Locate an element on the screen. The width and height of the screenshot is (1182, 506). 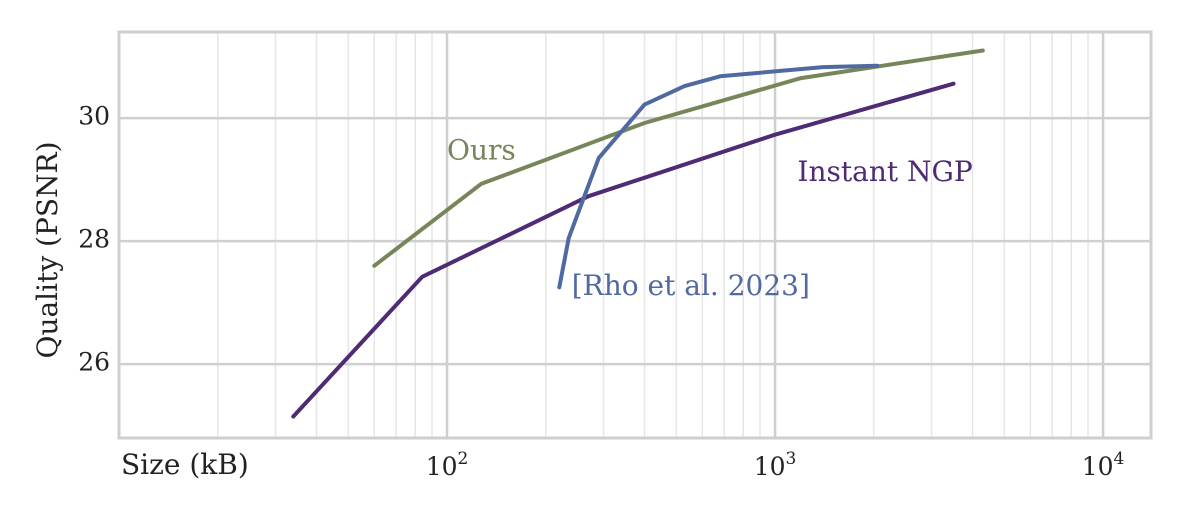
y-tick-label: 28 is located at coordinates (94, 239).